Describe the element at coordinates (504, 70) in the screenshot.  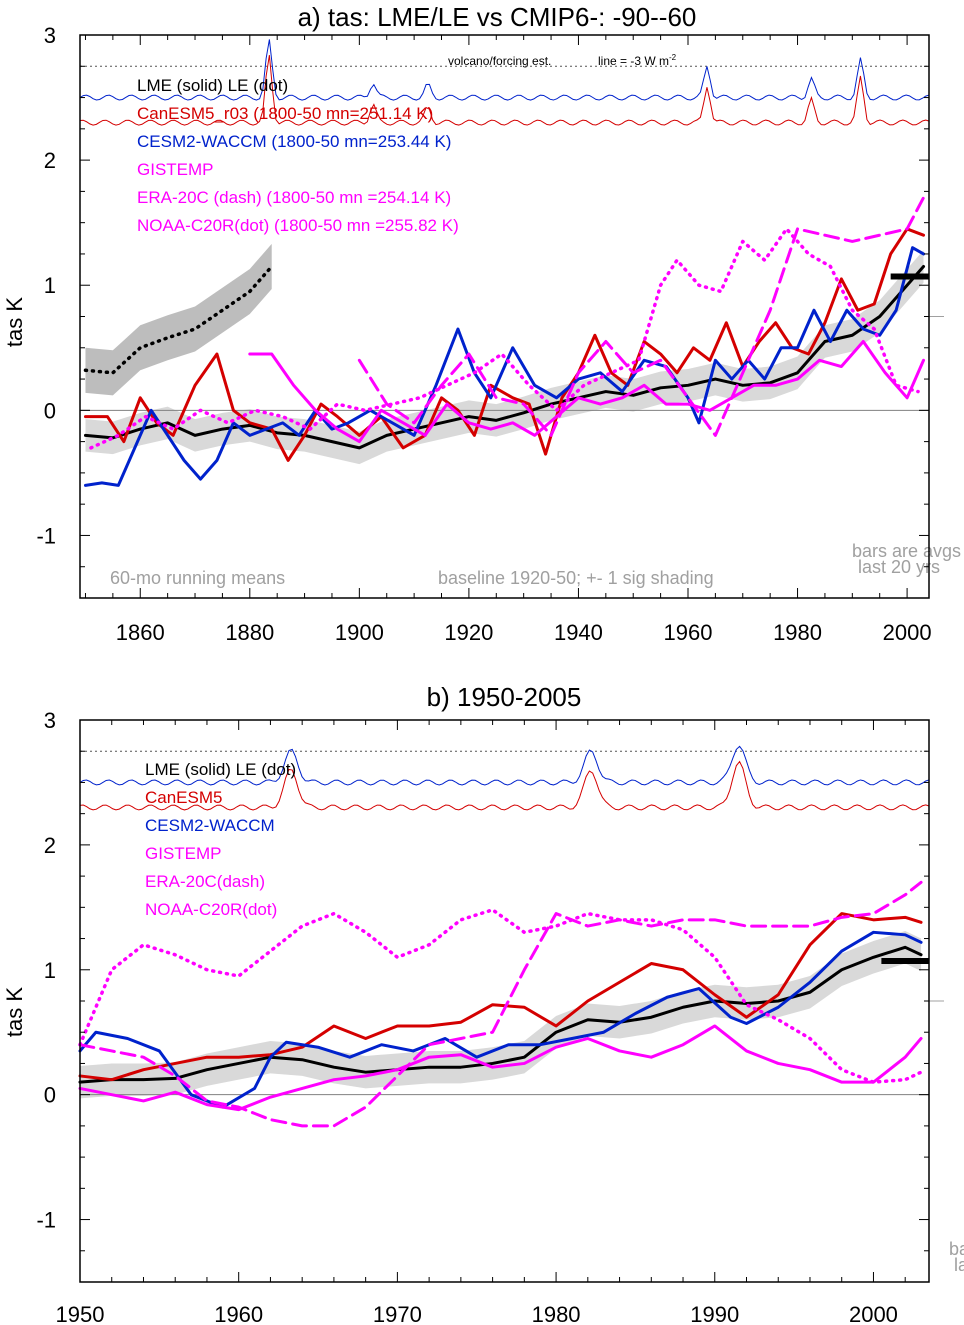
I see `panel-a-forcing-cesm` at that location.